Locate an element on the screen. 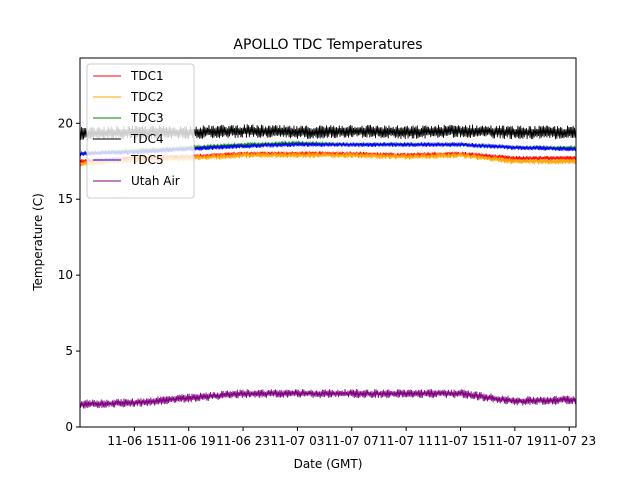  legend-label: Utah Air is located at coordinates (155, 181).